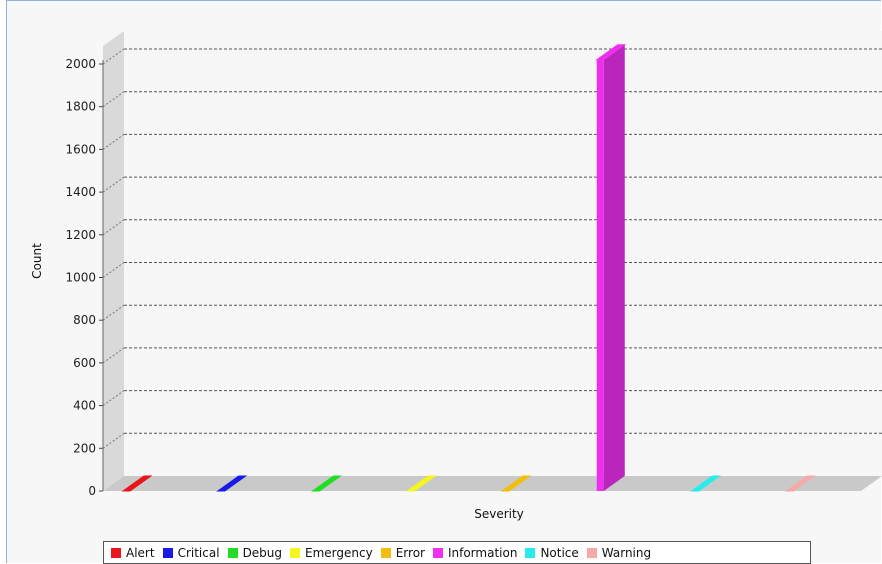 The width and height of the screenshot is (882, 564). What do you see at coordinates (198, 552) in the screenshot?
I see `legend-label: Critical` at bounding box center [198, 552].